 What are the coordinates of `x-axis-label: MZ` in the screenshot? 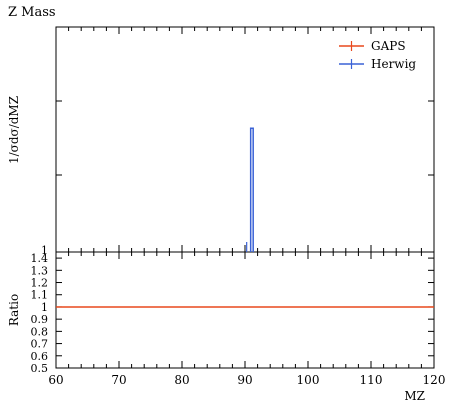 It's located at (414, 396).